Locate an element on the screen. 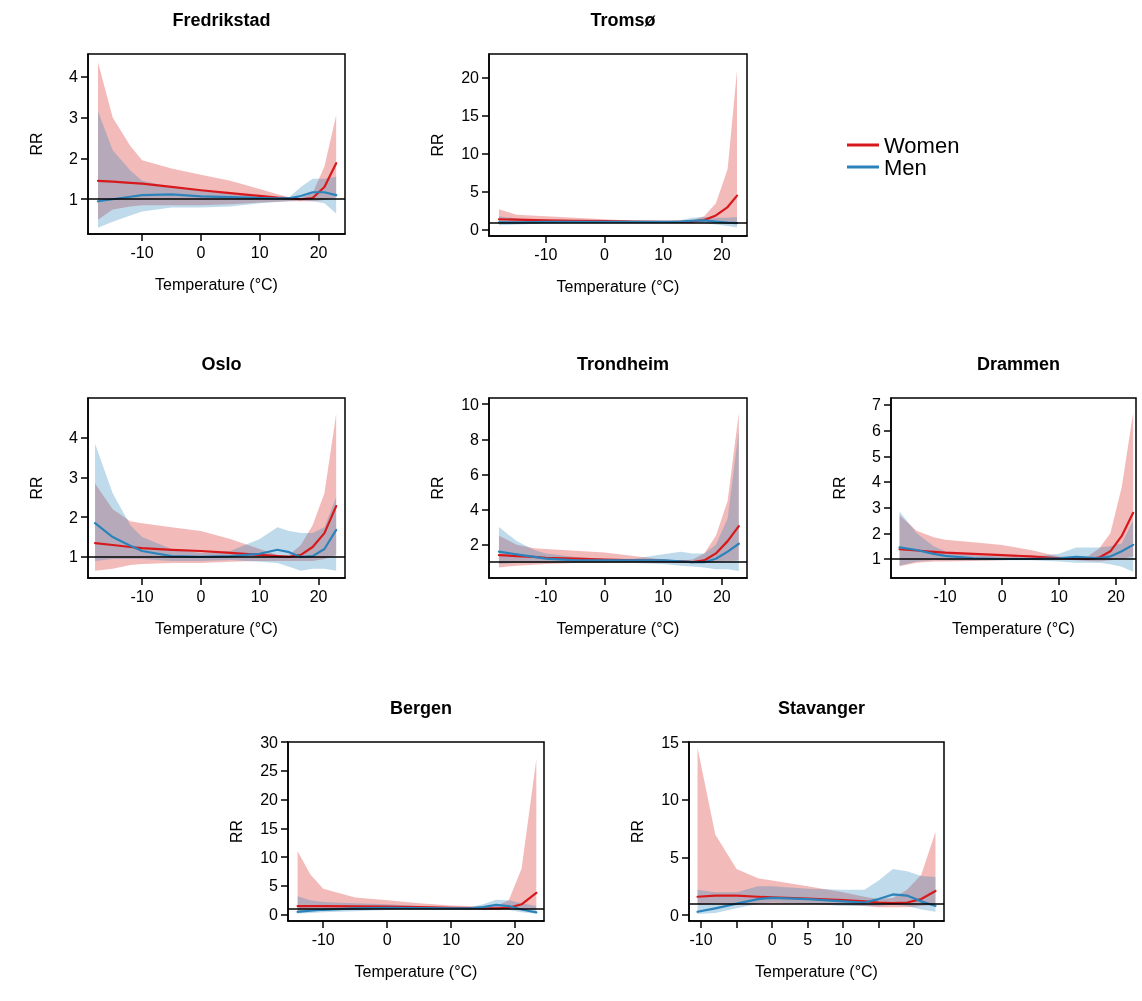 The width and height of the screenshot is (1142, 1001). y-tick-label: 30 is located at coordinates (269, 742).